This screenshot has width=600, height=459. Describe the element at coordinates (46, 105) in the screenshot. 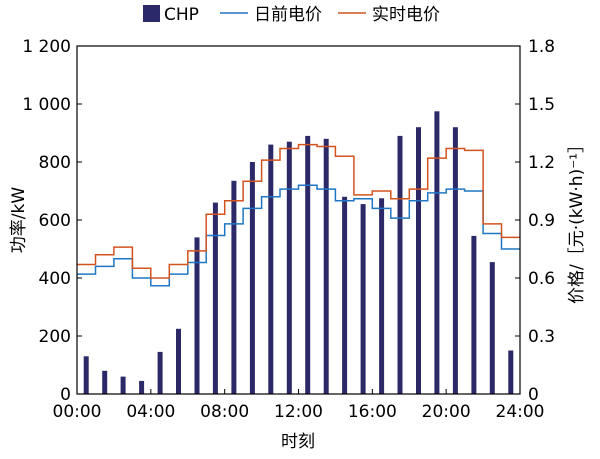

I see `left-tick-label: 1 000` at that location.